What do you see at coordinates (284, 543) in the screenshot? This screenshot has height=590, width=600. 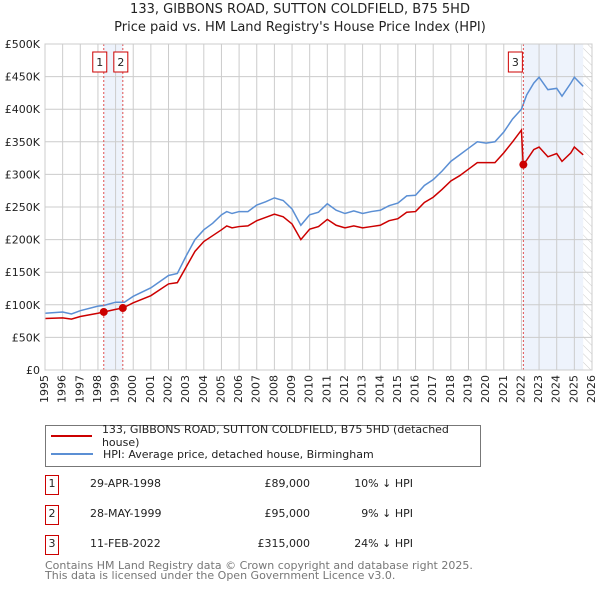 I see `sale-price: £315,000` at bounding box center [284, 543].